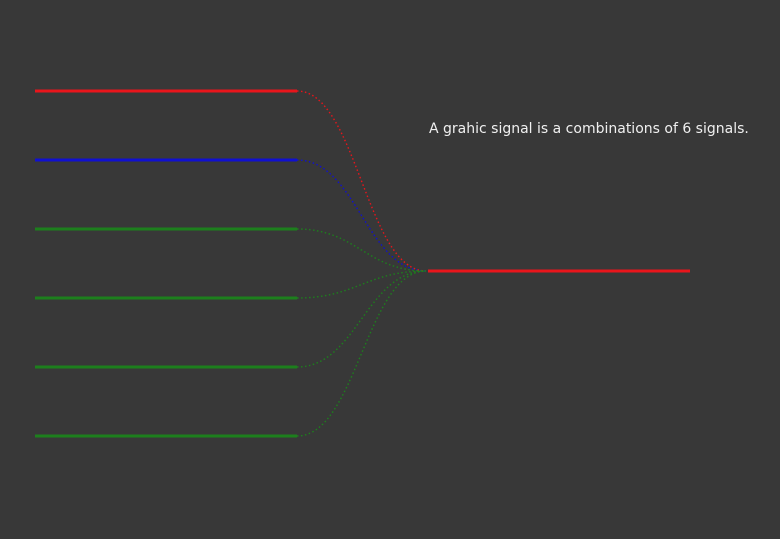  What do you see at coordinates (361, 215) in the screenshot?
I see `signal-2-connector` at bounding box center [361, 215].